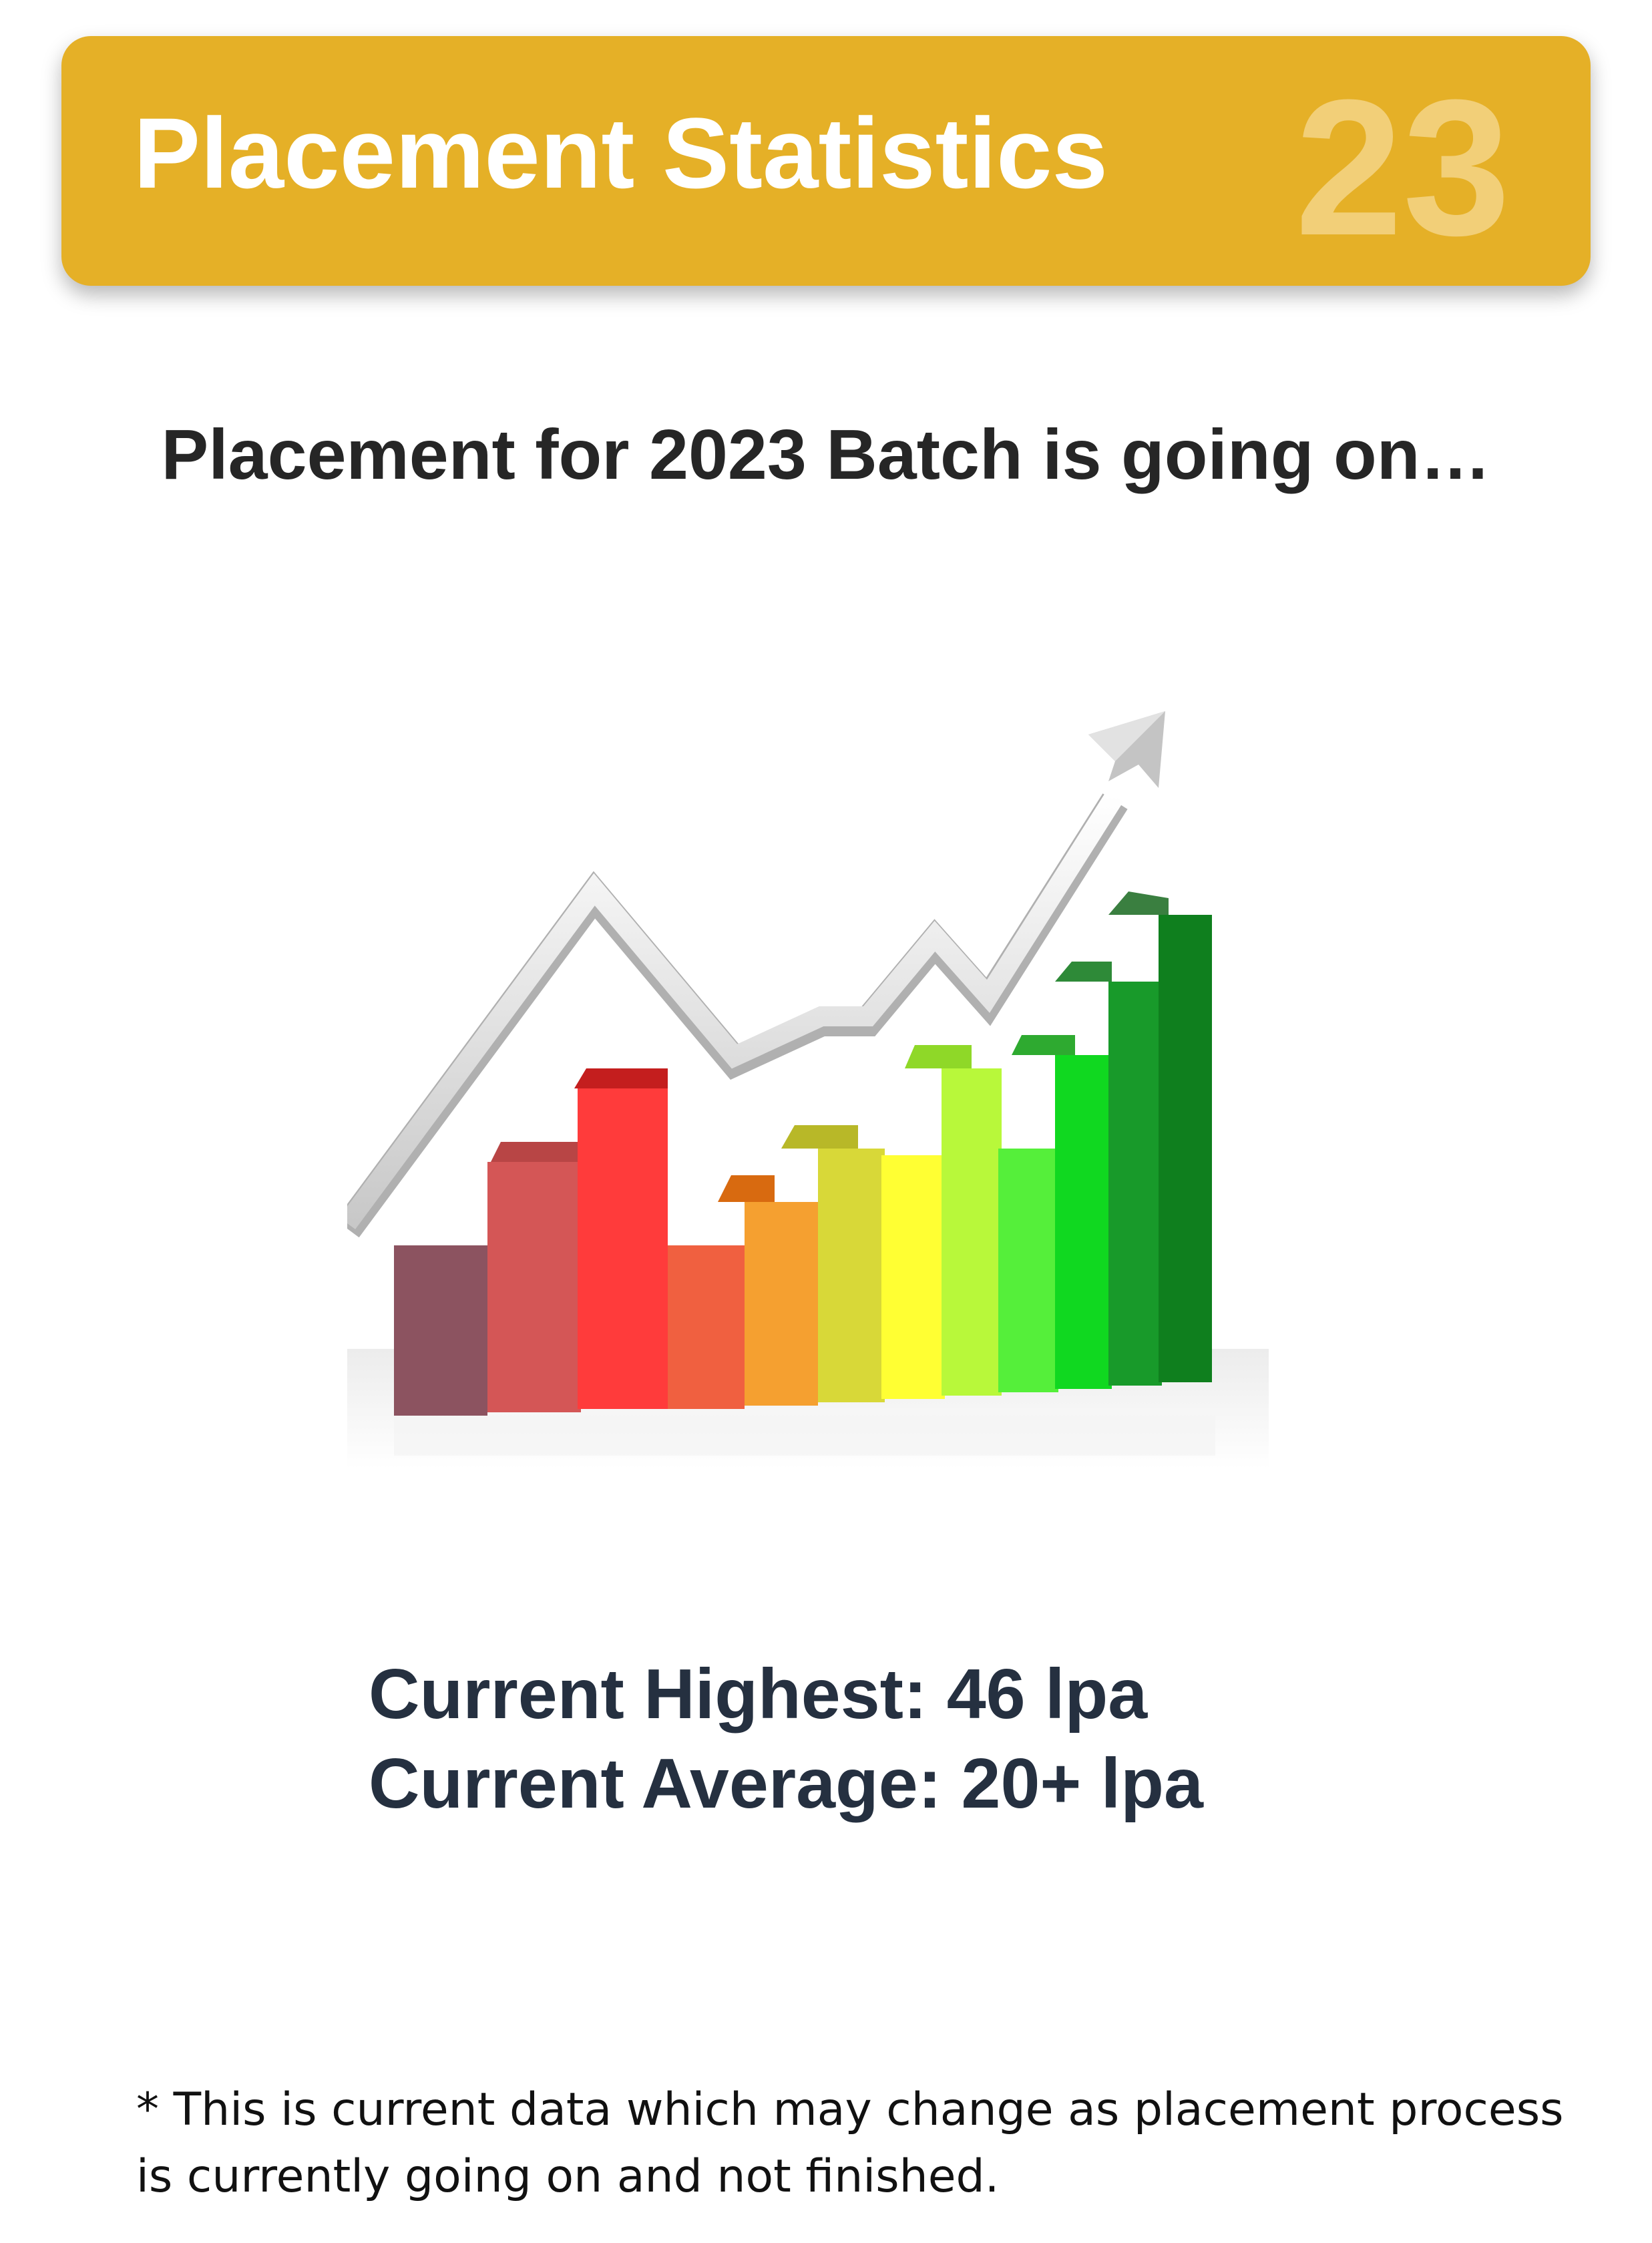 The width and height of the screenshot is (1652, 2243). I want to click on bar-6-top, so click(819, 1137).